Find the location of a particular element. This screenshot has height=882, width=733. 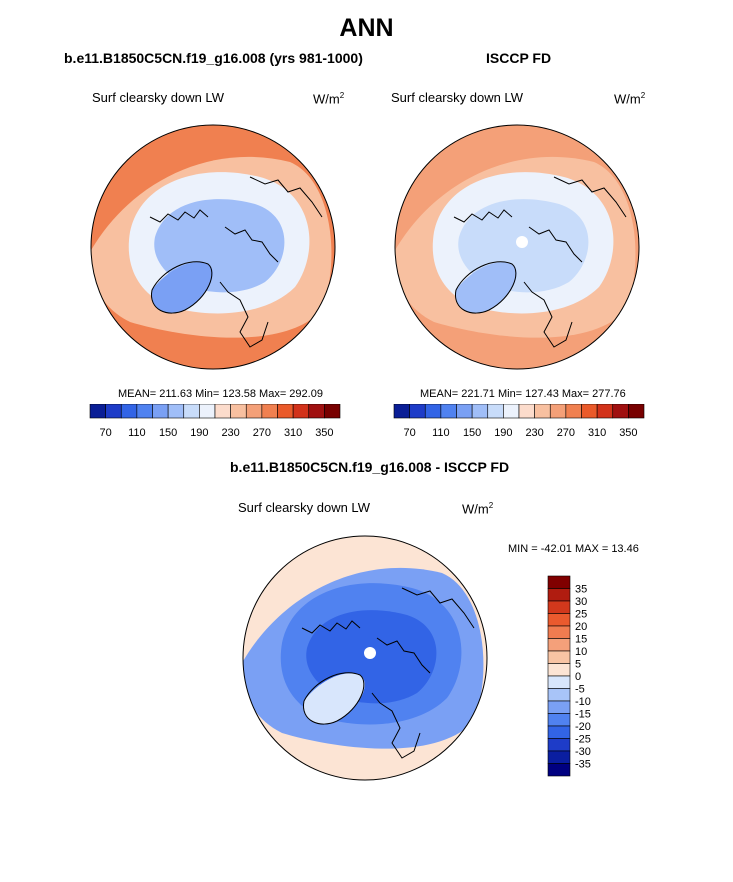

colorbar-tick-label: 15 is located at coordinates (581, 640).